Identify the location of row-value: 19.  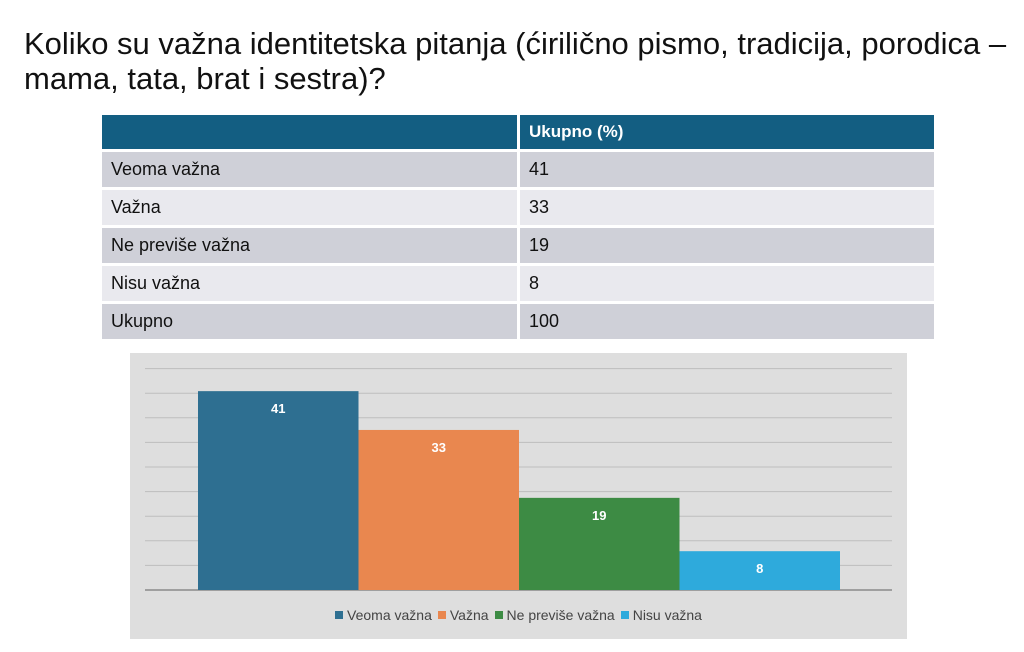
(727, 247).